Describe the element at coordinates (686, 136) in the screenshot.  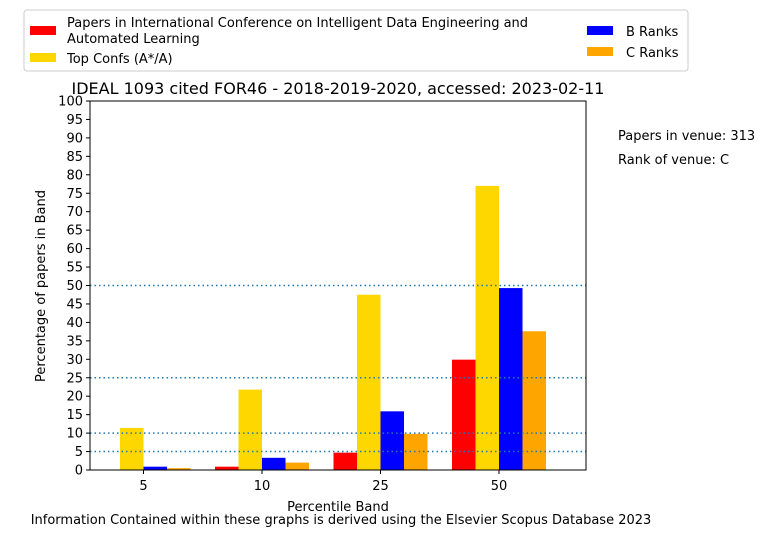
I see `papers-in-venue-note: Papers in venue: 313` at that location.